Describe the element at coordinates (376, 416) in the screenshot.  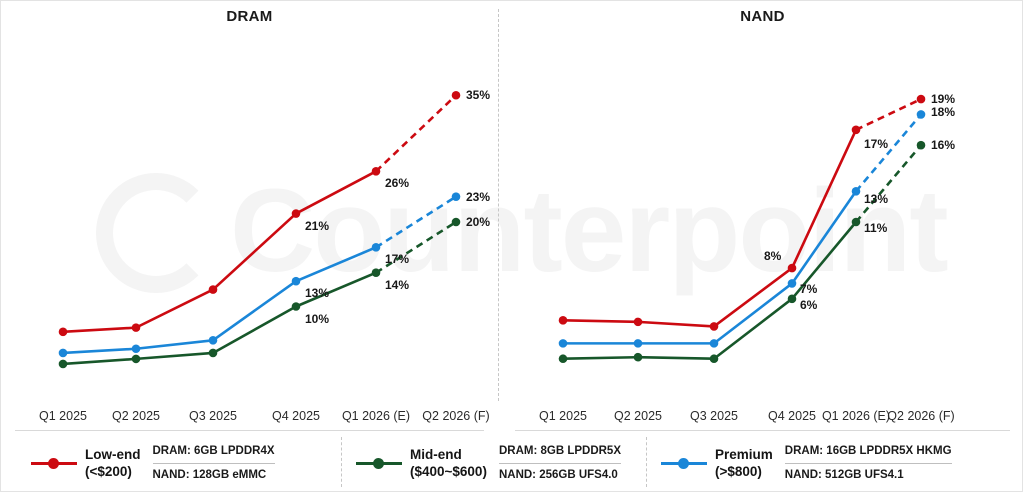
I see `x-tick-dram-4: Q1 2026 (E)` at that location.